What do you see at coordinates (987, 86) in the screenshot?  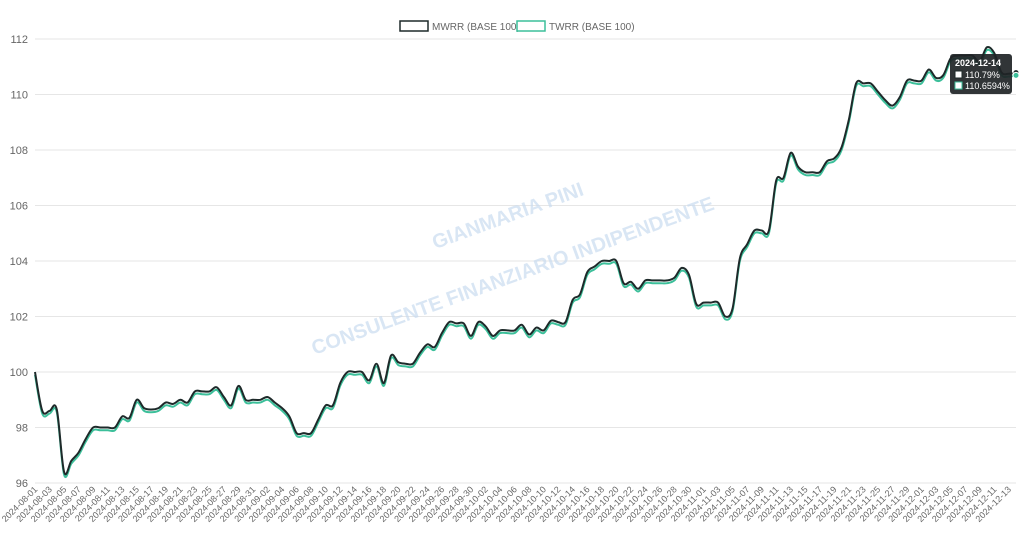 I see `tooltip-value-twrr: 110.6594%` at bounding box center [987, 86].